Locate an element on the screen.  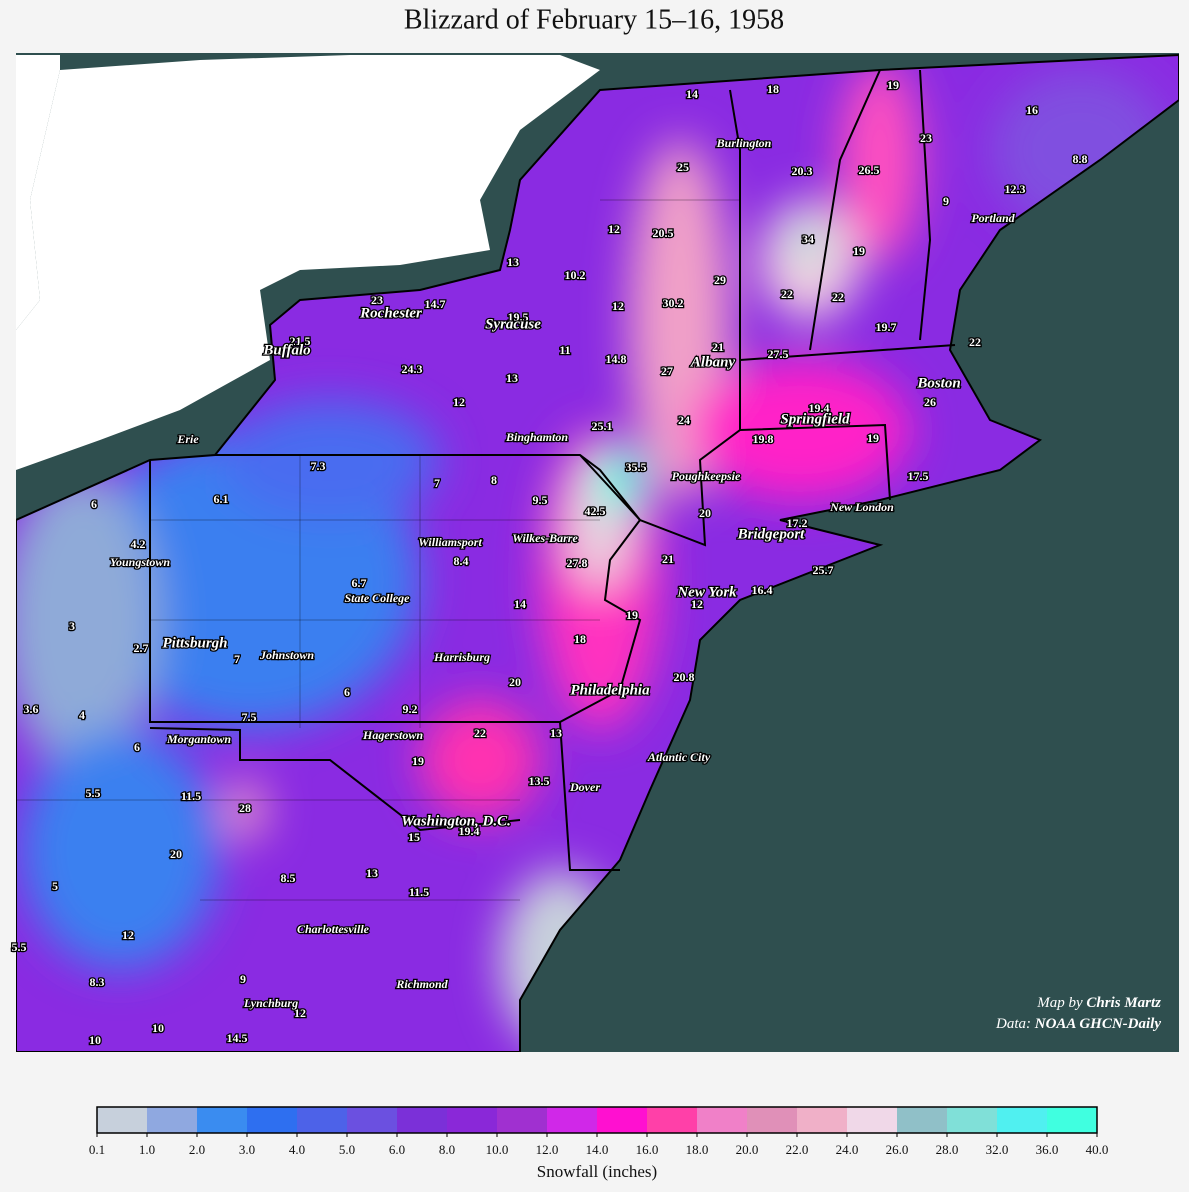
city-label: Syracuse is located at coordinates (513, 324).